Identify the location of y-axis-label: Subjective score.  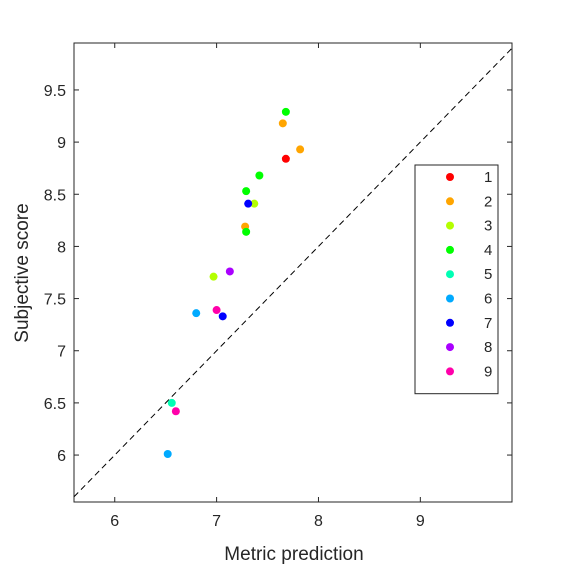
(22, 272).